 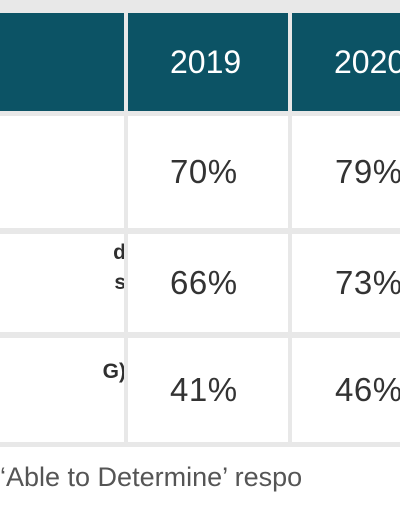 I want to click on header-year-2019: 2019, so click(x=206, y=61).